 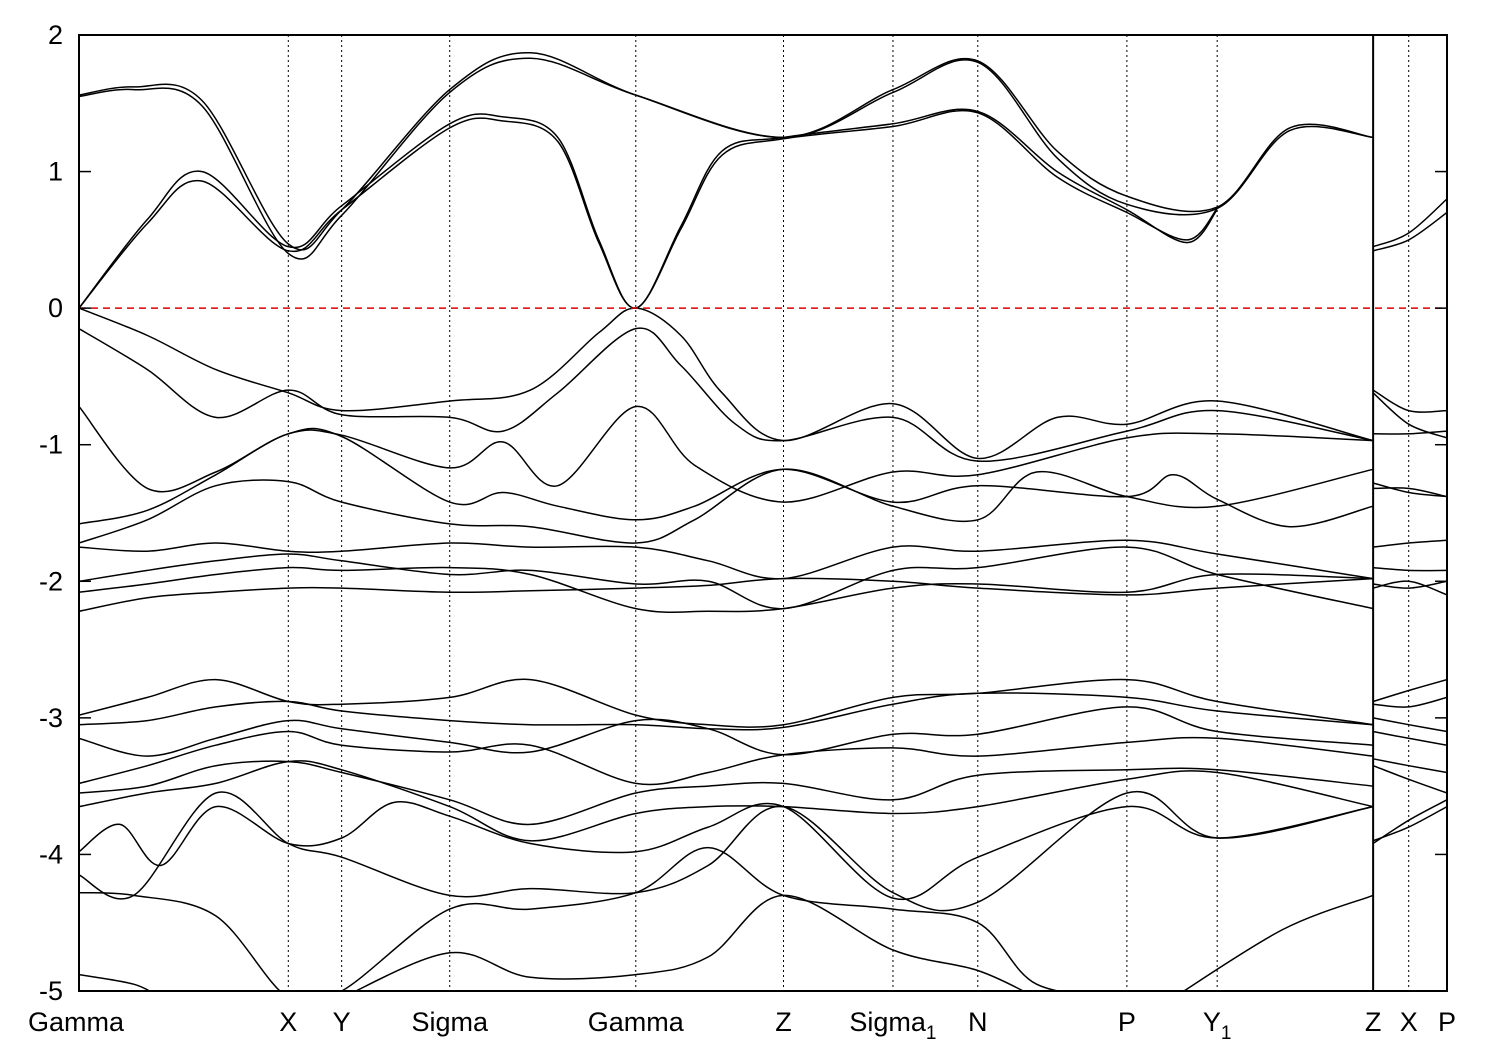 What do you see at coordinates (55, 172) in the screenshot?
I see `y-tick-label: 1` at bounding box center [55, 172].